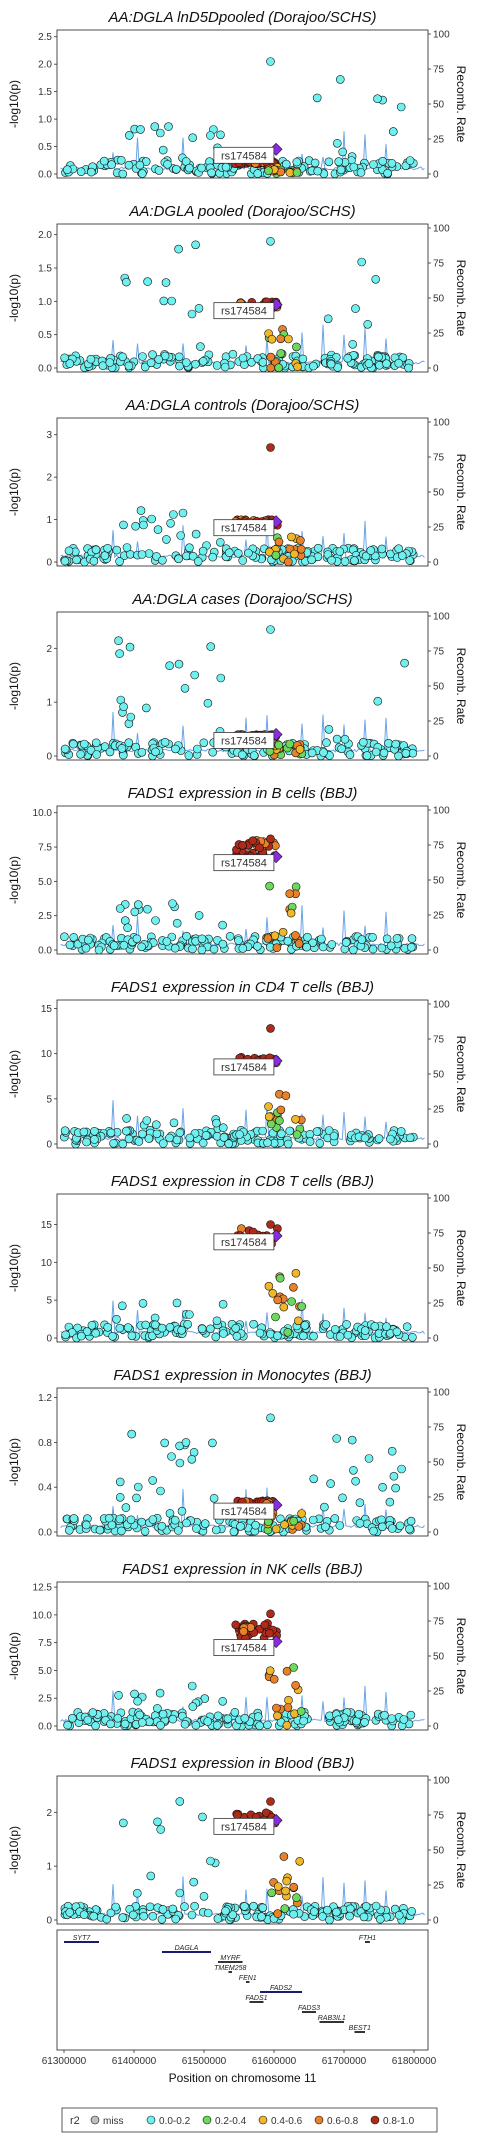  I want to click on y-tick-label: 2, so click(49, 478).